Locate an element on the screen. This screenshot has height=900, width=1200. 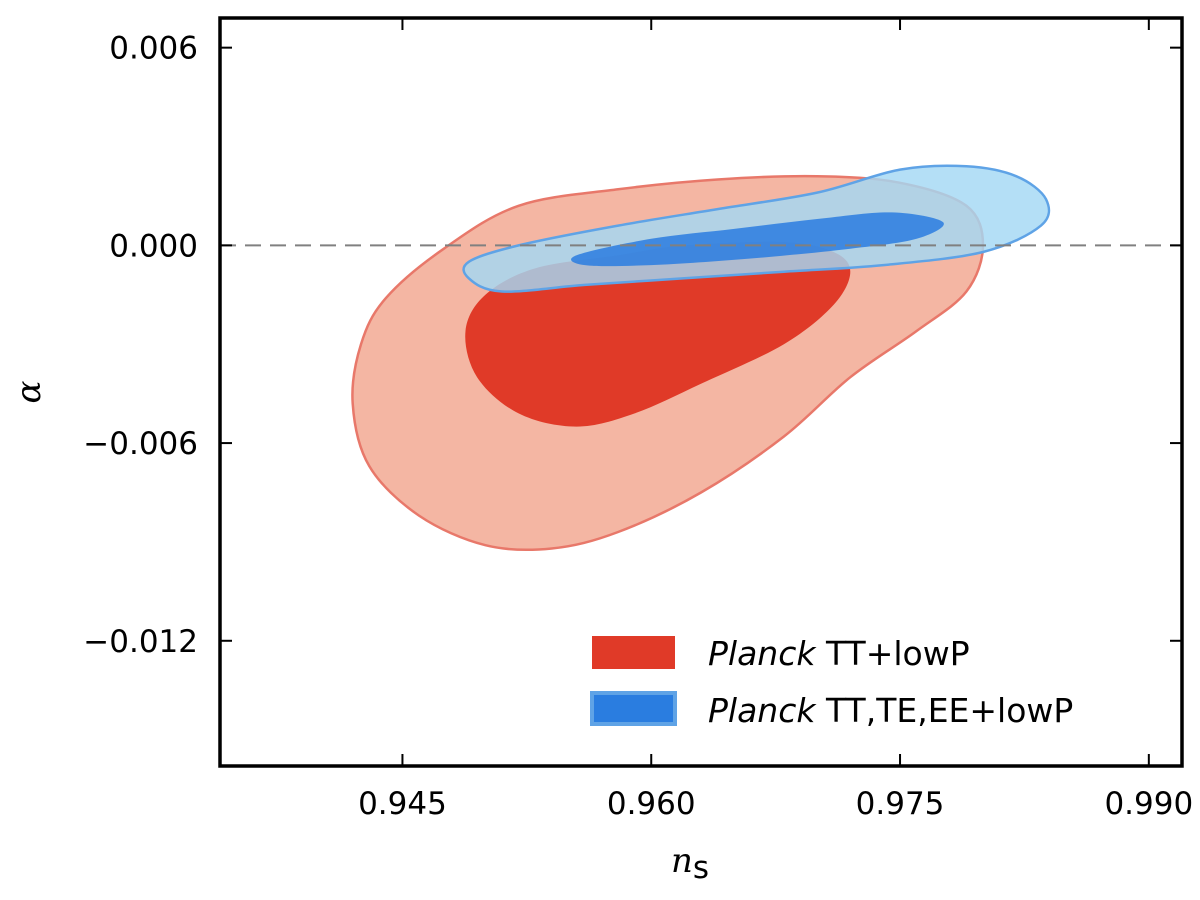
y-axis-label: α is located at coordinates (29, 391).